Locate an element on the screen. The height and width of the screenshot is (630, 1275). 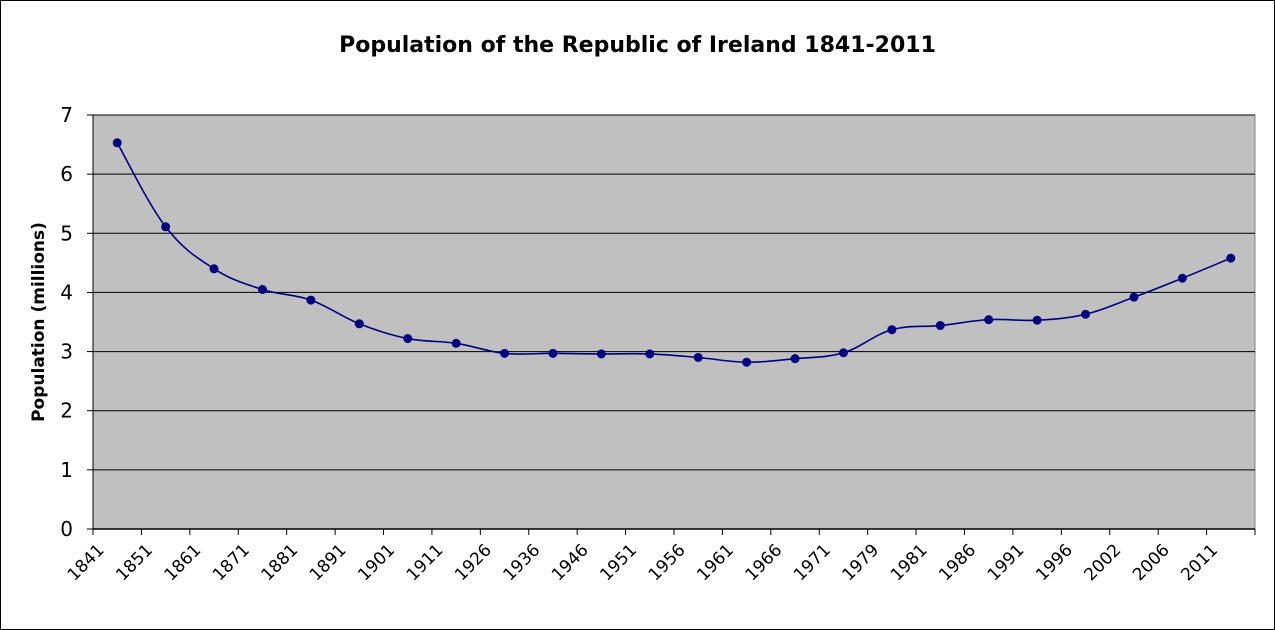
x-tick-label: 1986 is located at coordinates (957, 562).